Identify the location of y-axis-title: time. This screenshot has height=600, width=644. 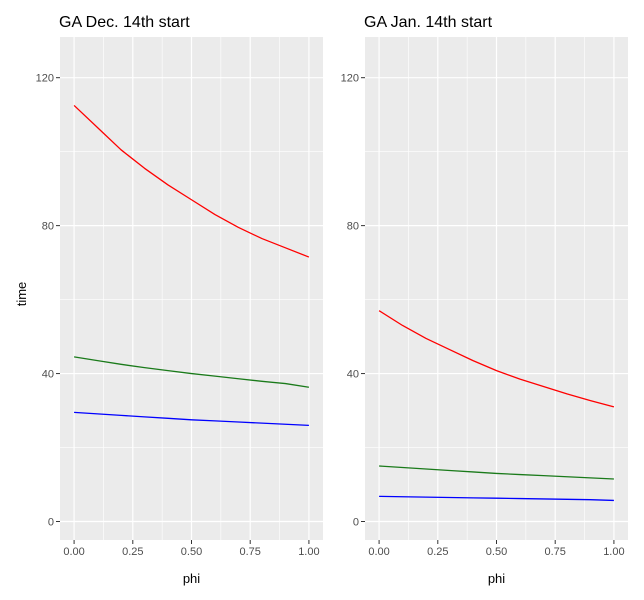
(21, 294).